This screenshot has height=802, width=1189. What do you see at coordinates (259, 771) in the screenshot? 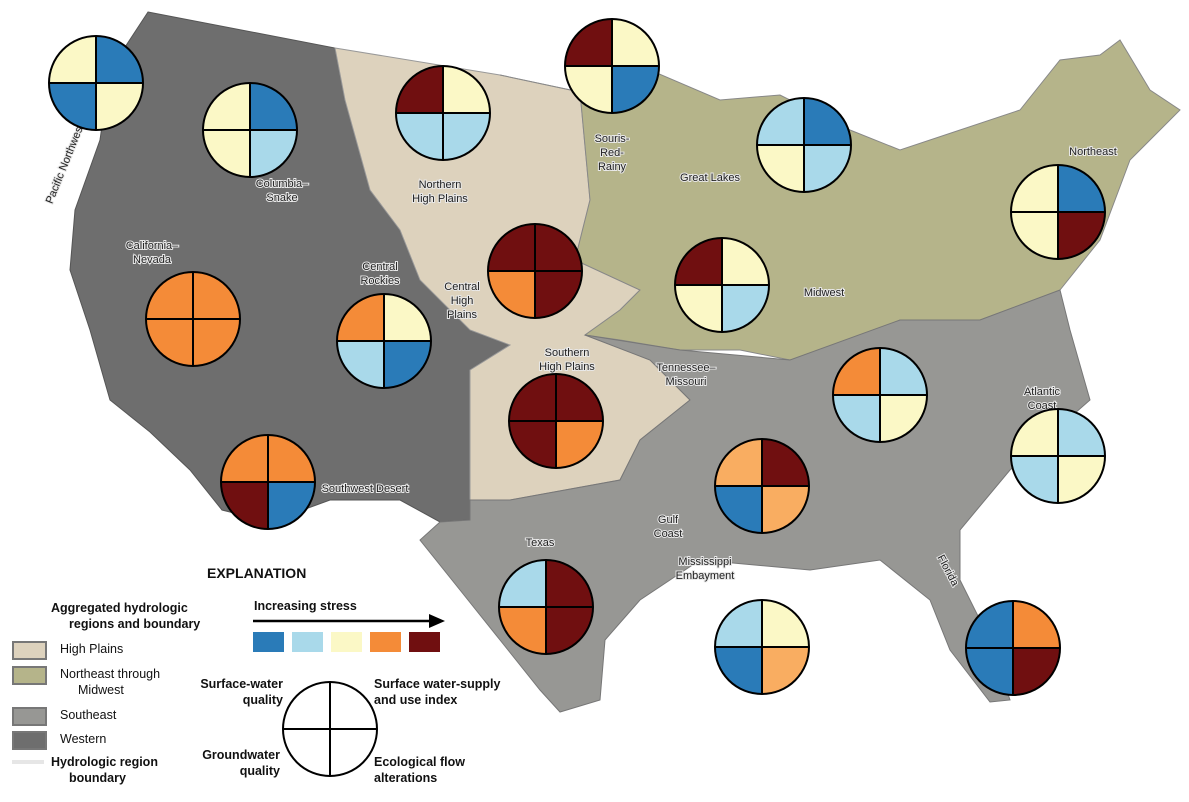
I see `key-bl-line2: quality` at bounding box center [259, 771].